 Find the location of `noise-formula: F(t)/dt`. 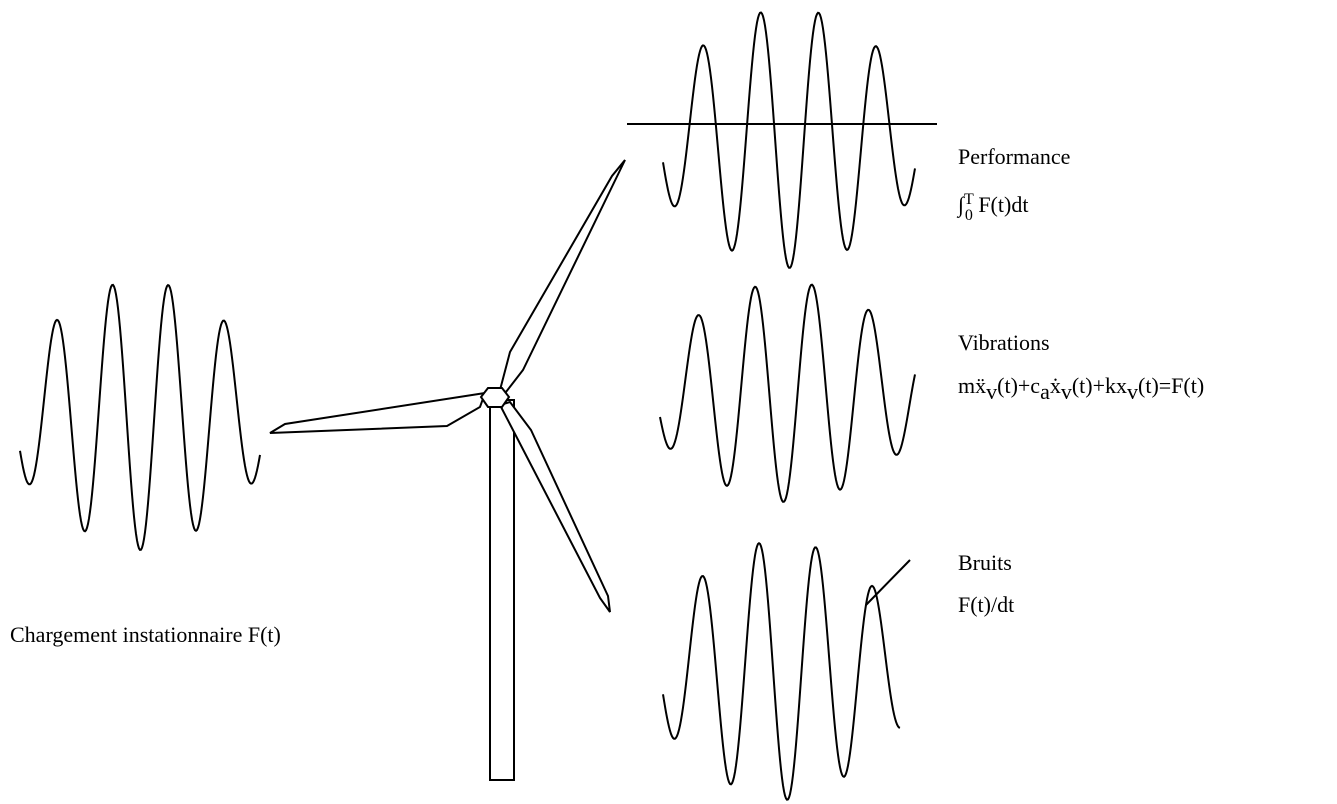

noise-formula: F(t)/dt is located at coordinates (986, 604).